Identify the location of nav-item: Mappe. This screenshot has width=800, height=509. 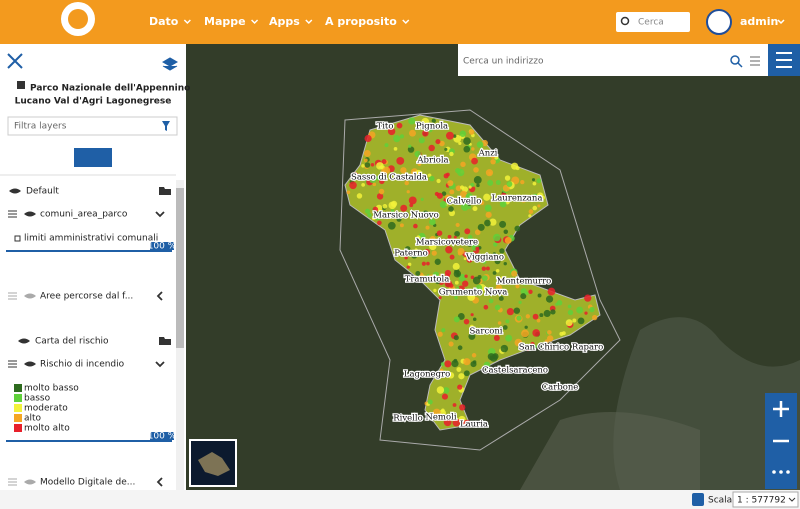
(225, 21).